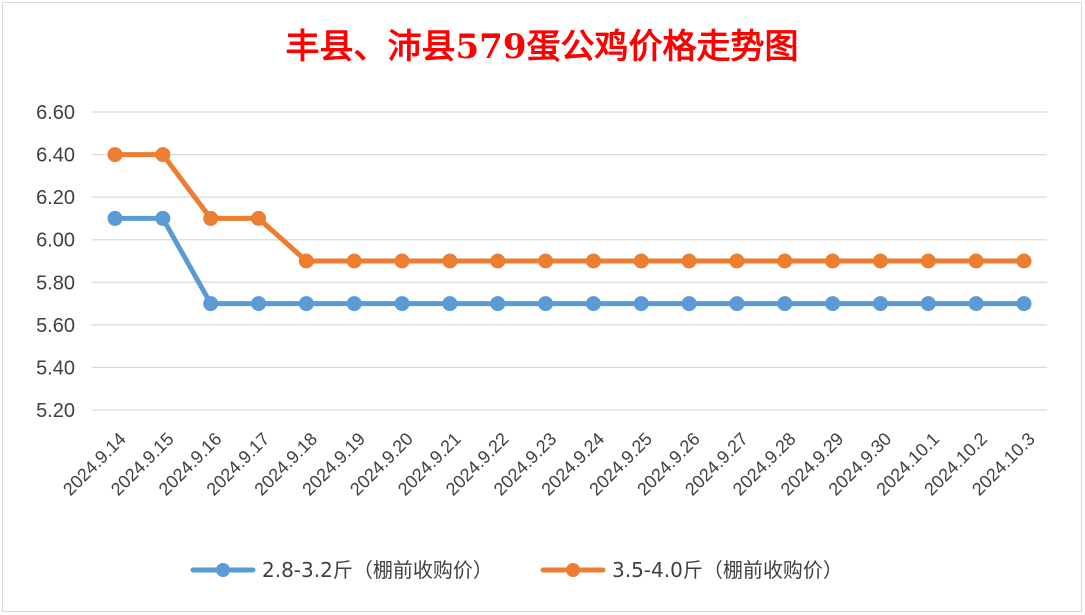 The image size is (1085, 615). Describe the element at coordinates (542, 47) in the screenshot. I see `chart-title: 丰县、沛县579蛋公鸡价格走势图` at that location.